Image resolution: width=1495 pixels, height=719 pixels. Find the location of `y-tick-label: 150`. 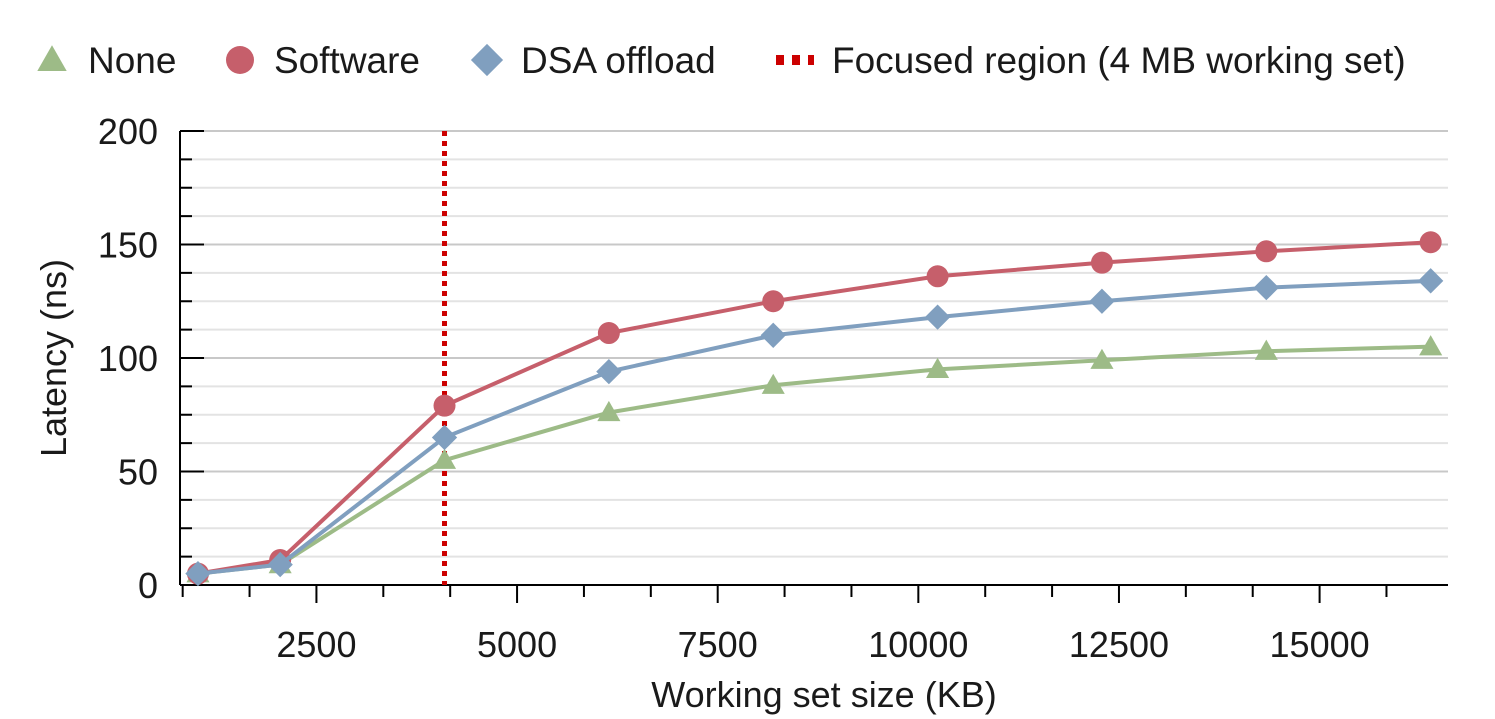

y-tick-label: 150 is located at coordinates (128, 245).